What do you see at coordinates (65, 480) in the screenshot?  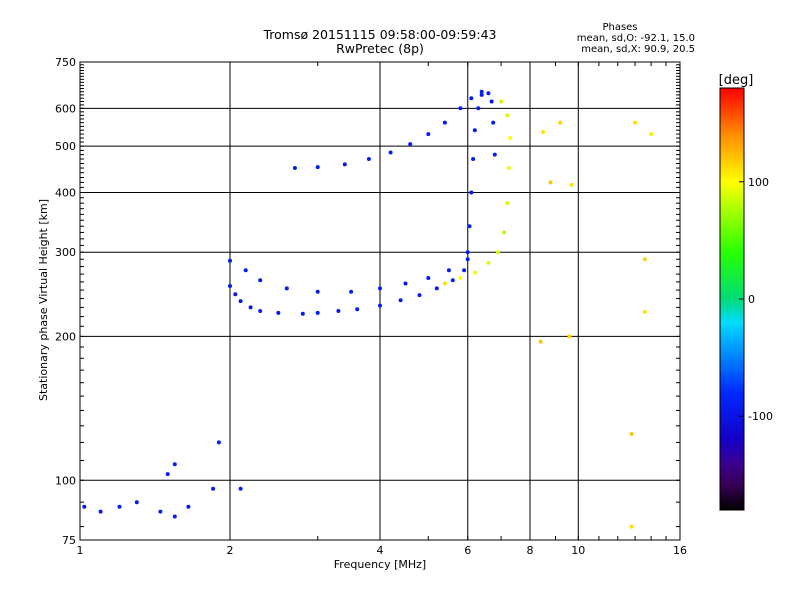 I see `y-tick-label: 100` at bounding box center [65, 480].